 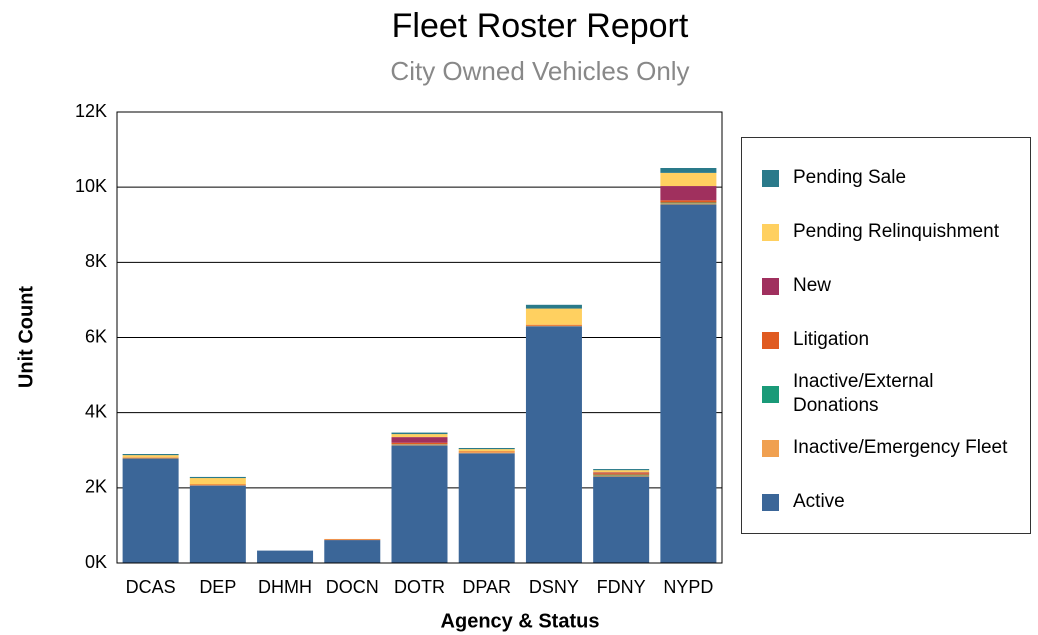 What do you see at coordinates (26, 337) in the screenshot?
I see `y-axis-label: Unit Count` at bounding box center [26, 337].